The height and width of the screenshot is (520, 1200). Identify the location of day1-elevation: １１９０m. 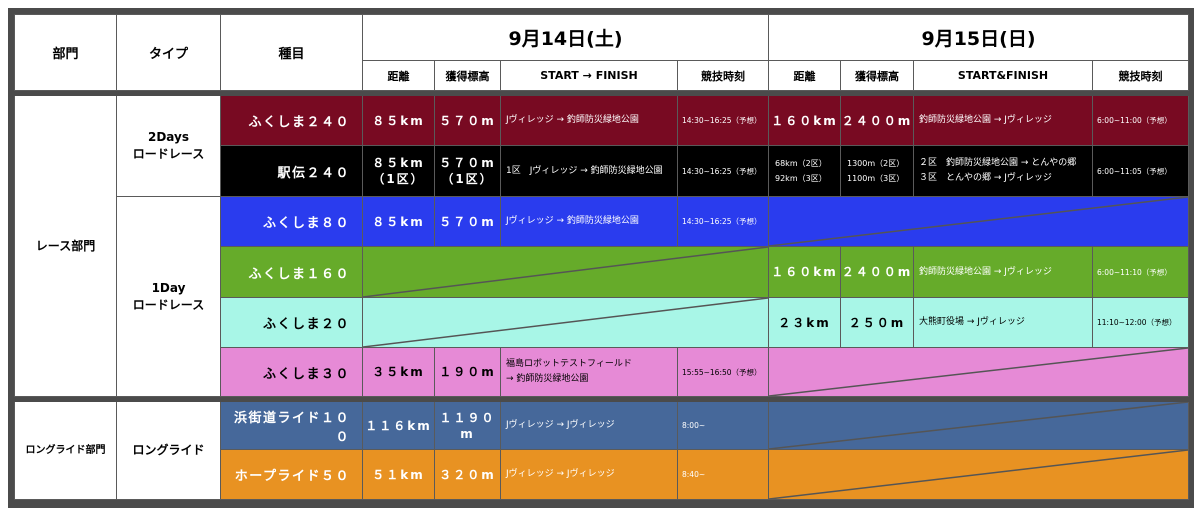
(467, 425).